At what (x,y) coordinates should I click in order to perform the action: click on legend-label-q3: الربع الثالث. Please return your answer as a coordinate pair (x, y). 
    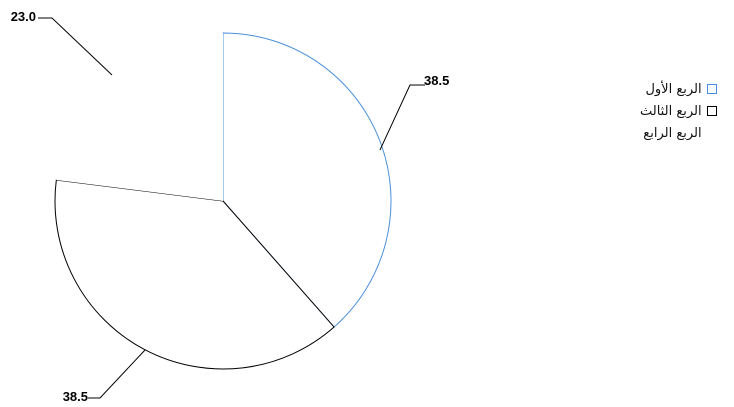
    Looking at the image, I should click on (671, 111).